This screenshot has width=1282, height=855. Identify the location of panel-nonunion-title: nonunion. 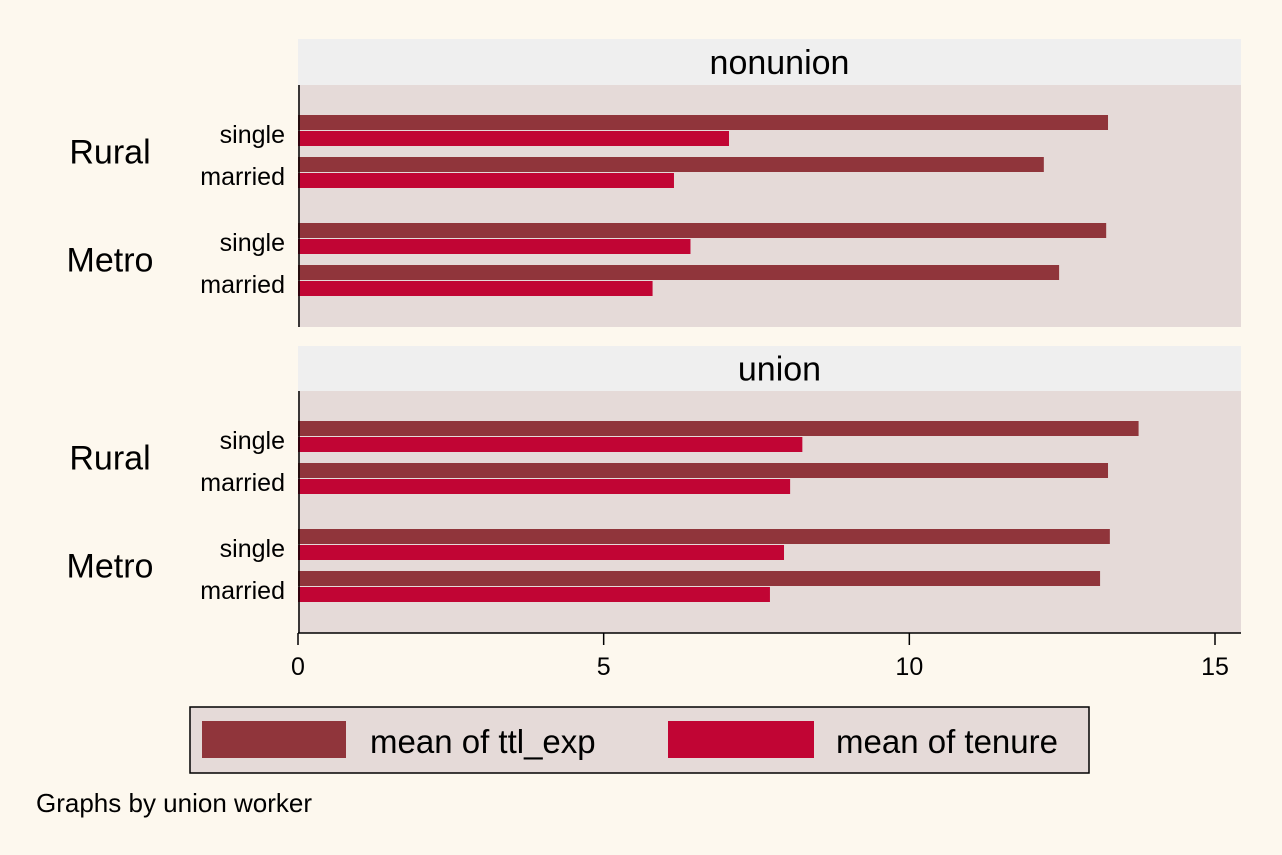
(780, 63).